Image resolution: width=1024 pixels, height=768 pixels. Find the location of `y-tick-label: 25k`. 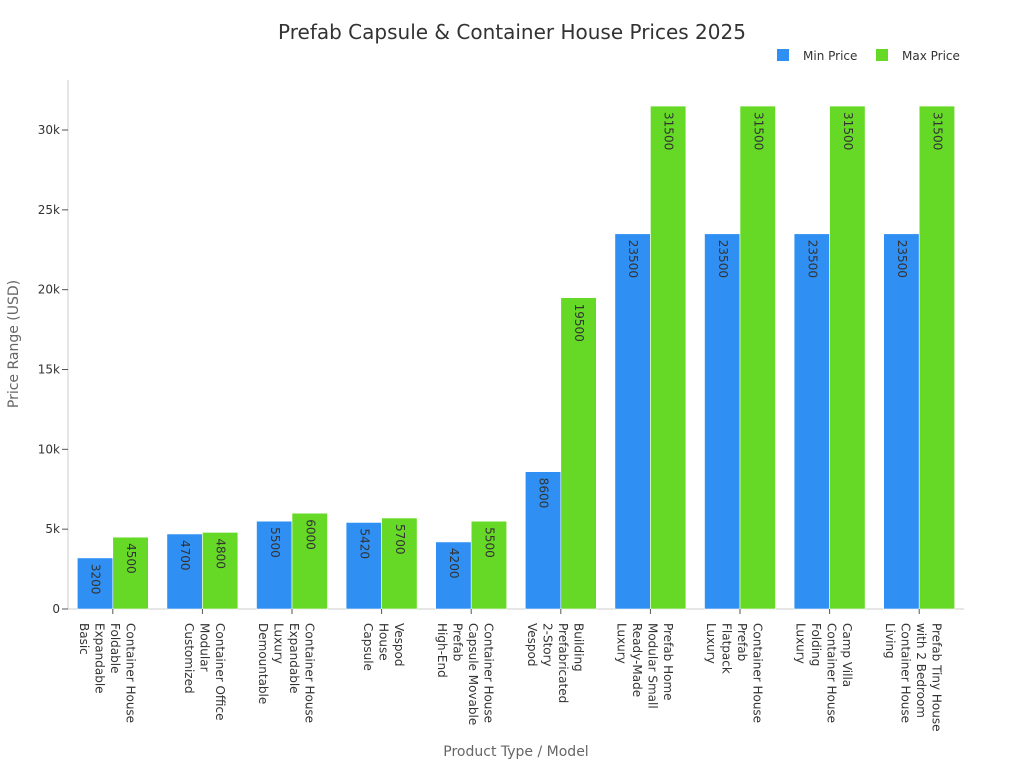

y-tick-label: 25k is located at coordinates (49, 210).